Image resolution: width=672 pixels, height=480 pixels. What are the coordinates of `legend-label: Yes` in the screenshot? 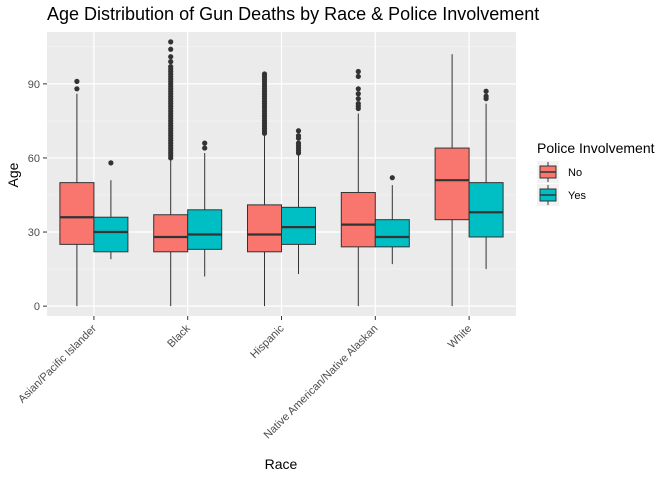 It's located at (577, 196).